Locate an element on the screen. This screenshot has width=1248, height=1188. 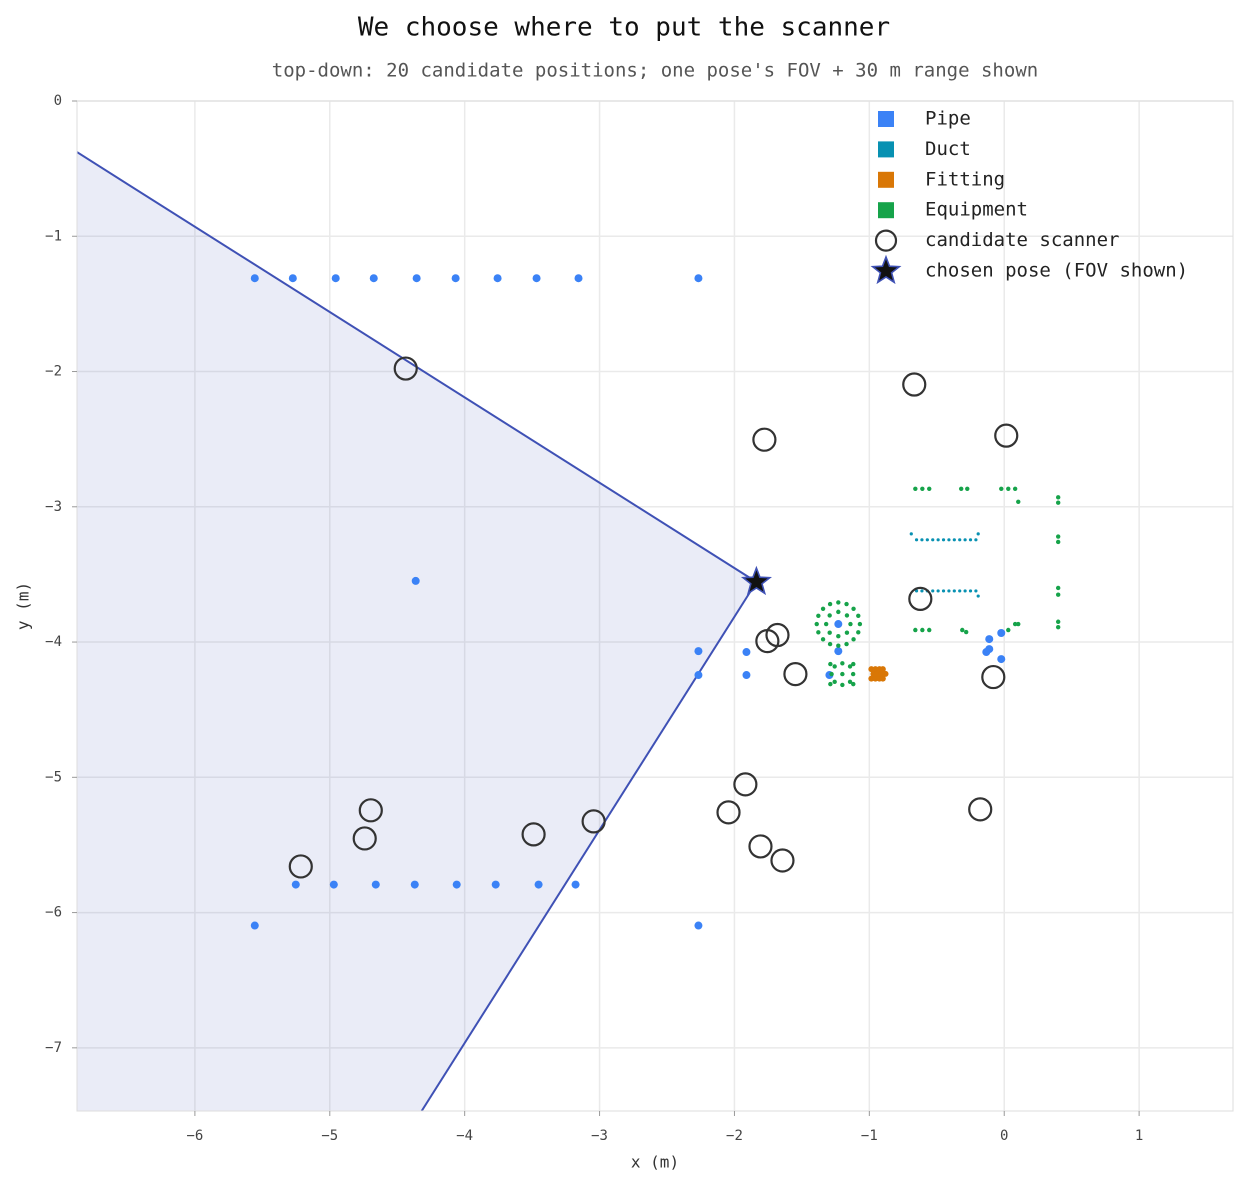
chosen-pose-marker is located at coordinates (756, 580).